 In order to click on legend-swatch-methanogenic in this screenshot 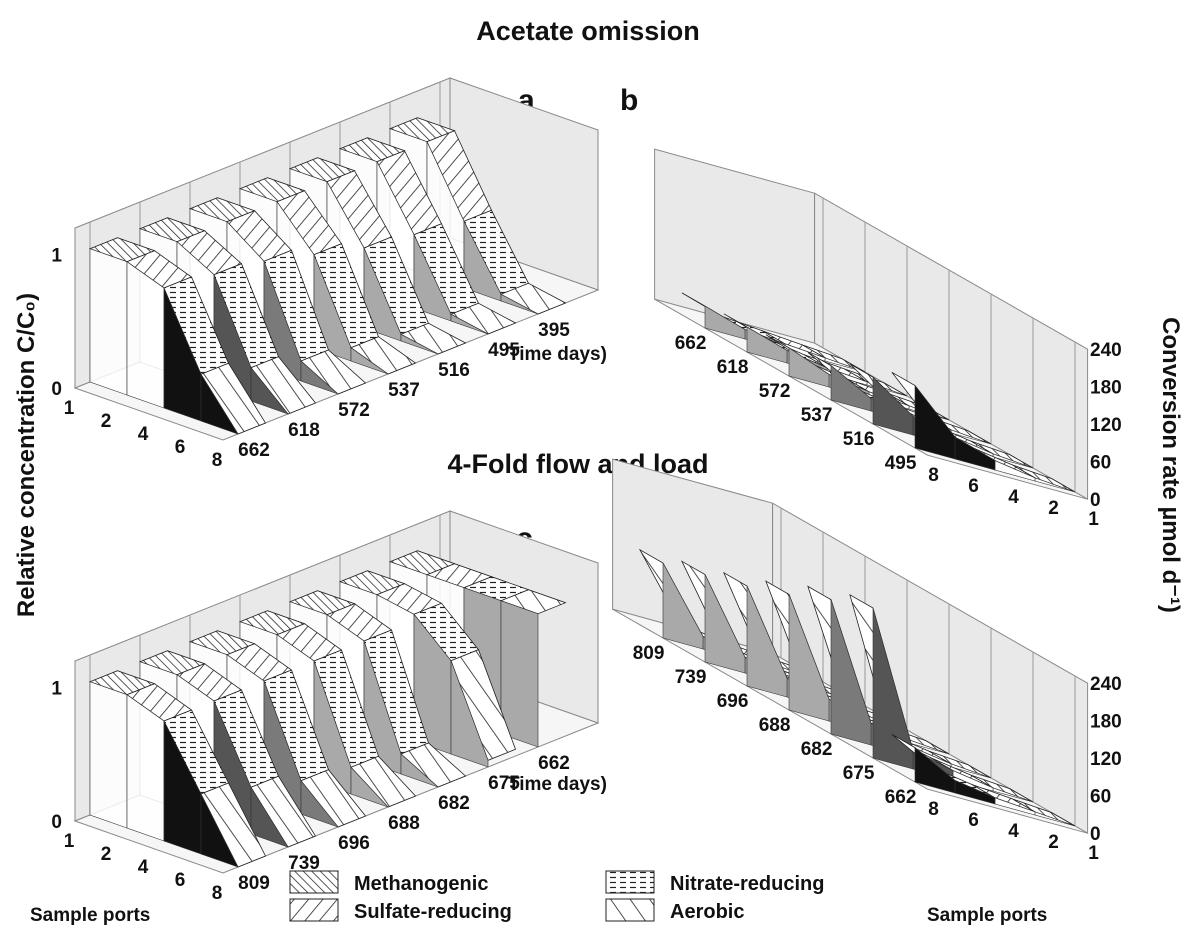, I will do `click(314, 882)`.